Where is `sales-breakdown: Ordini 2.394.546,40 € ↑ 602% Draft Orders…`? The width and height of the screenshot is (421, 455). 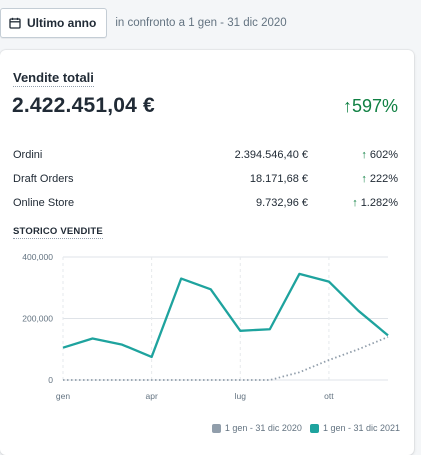
sales-breakdown: Ordini 2.394.546,40 € ↑ 602% Draft Orders… is located at coordinates (205, 179).